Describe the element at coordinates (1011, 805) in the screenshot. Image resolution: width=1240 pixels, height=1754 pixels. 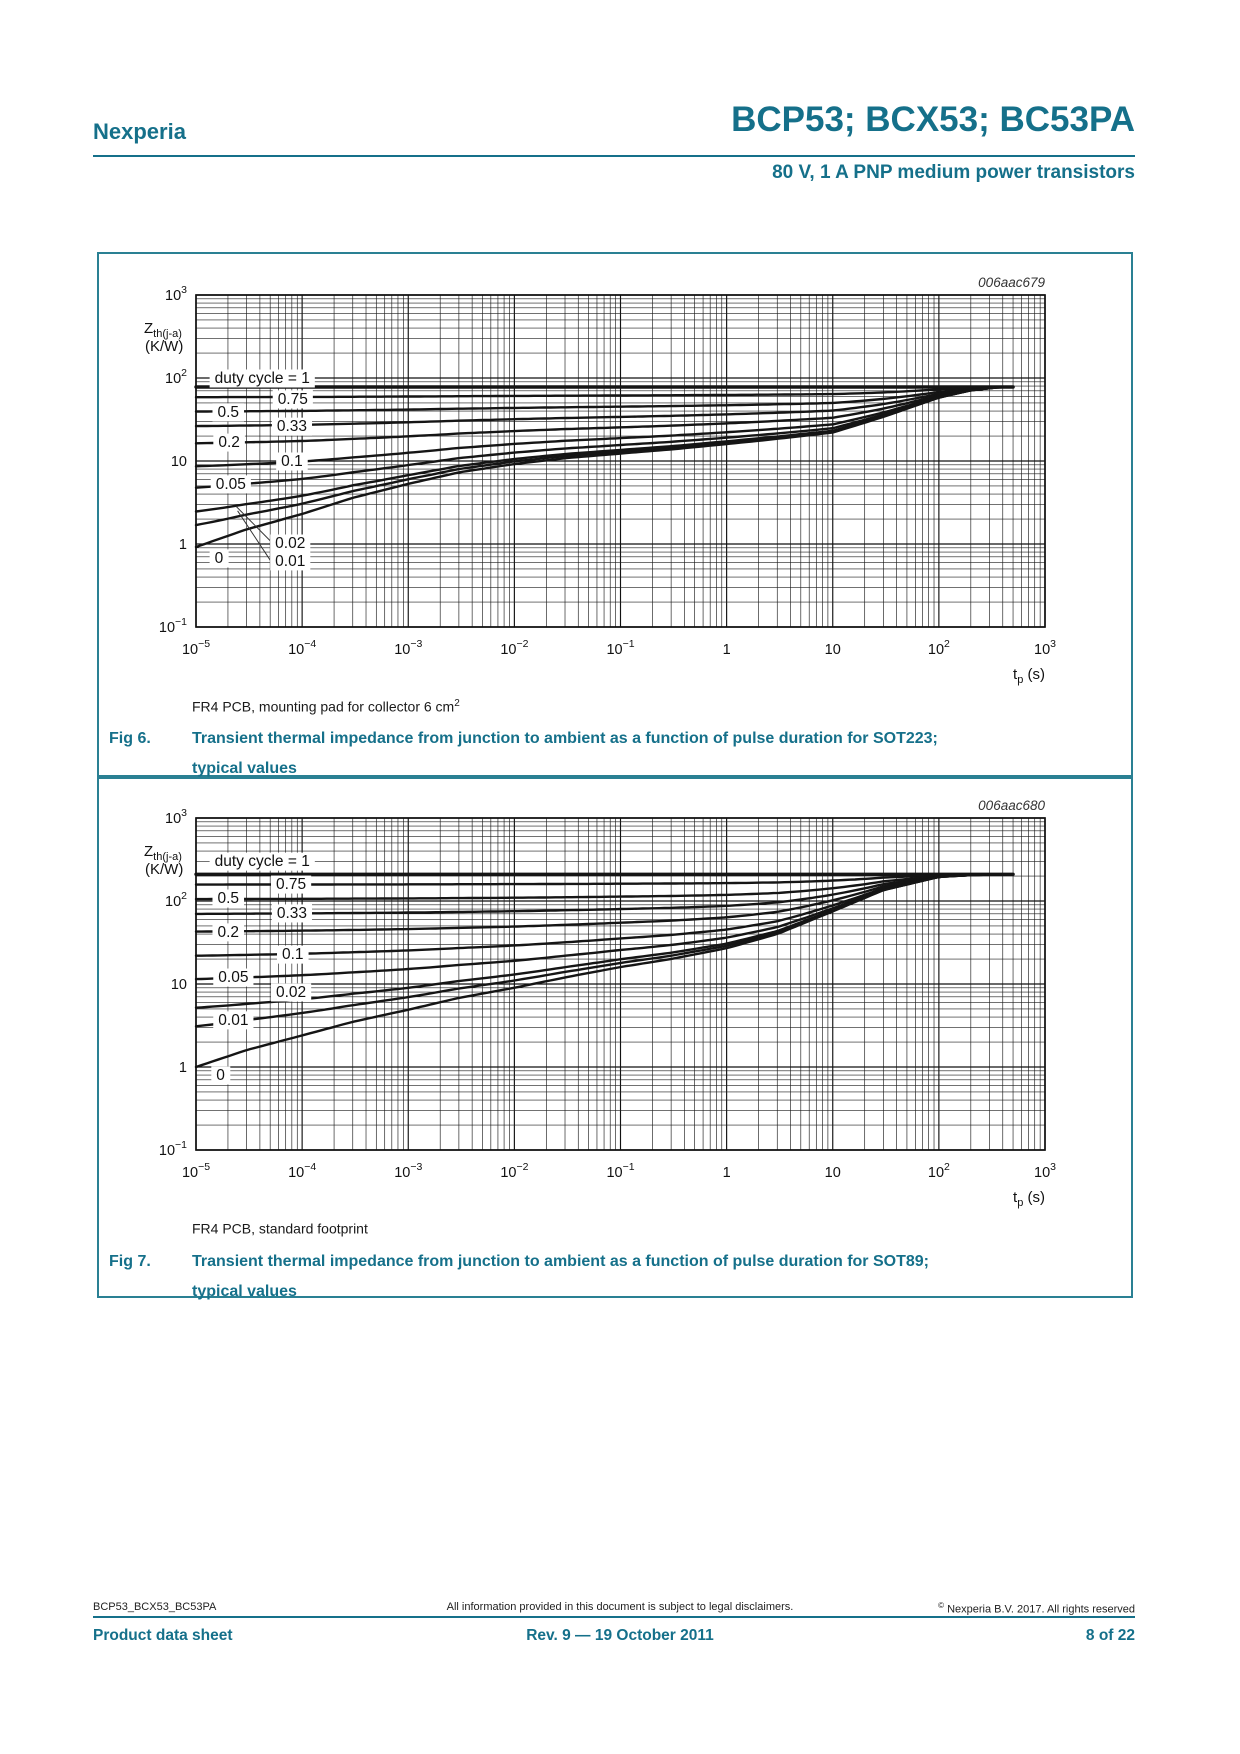
I see `svg-text: 006aac680` at that location.